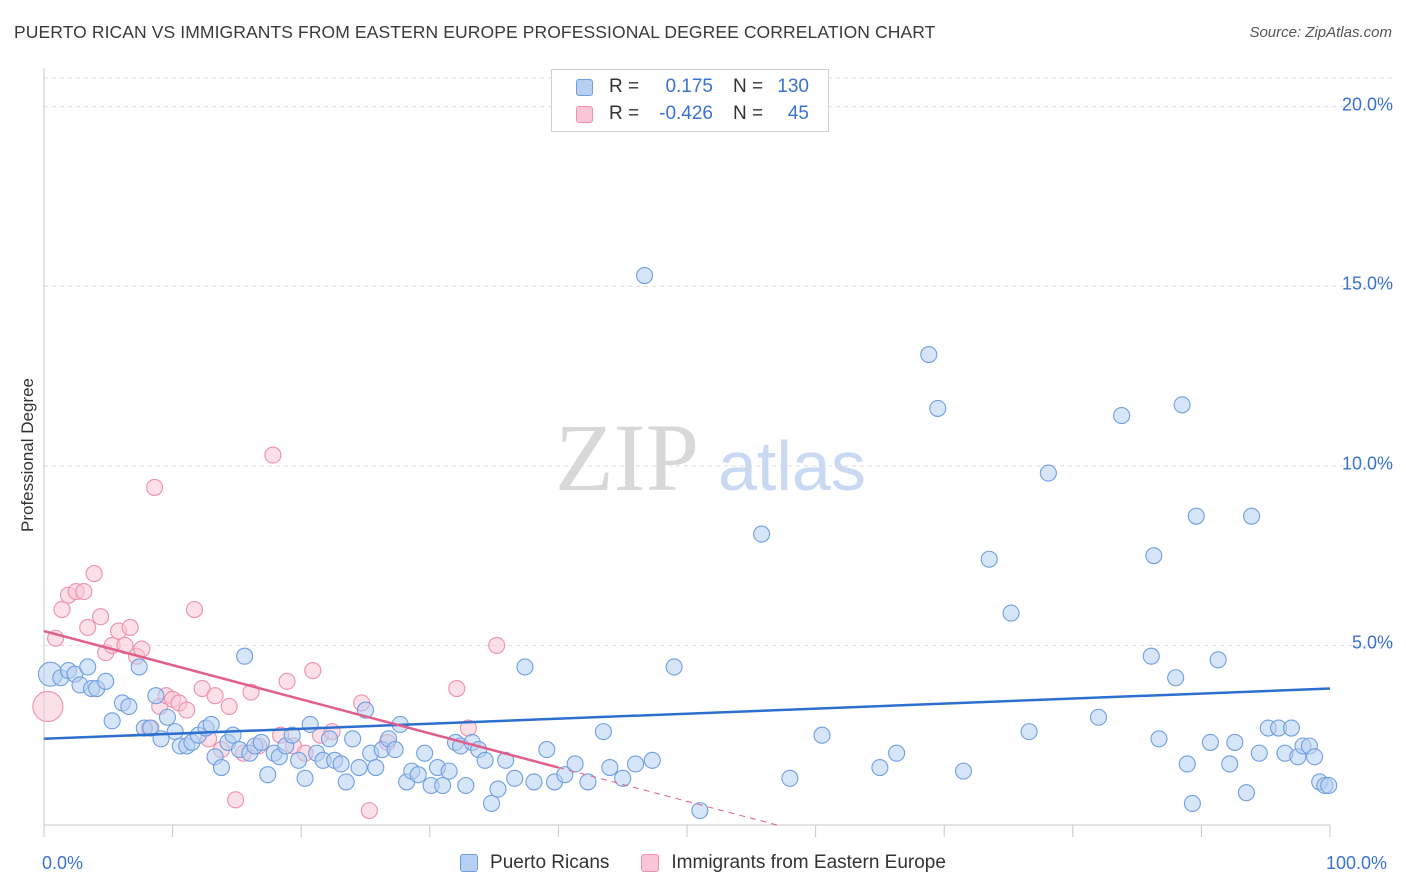 This screenshot has height=892, width=1406. Describe the element at coordinates (301, 699) in the screenshot. I see `trend-line-eastern-europe` at that location.